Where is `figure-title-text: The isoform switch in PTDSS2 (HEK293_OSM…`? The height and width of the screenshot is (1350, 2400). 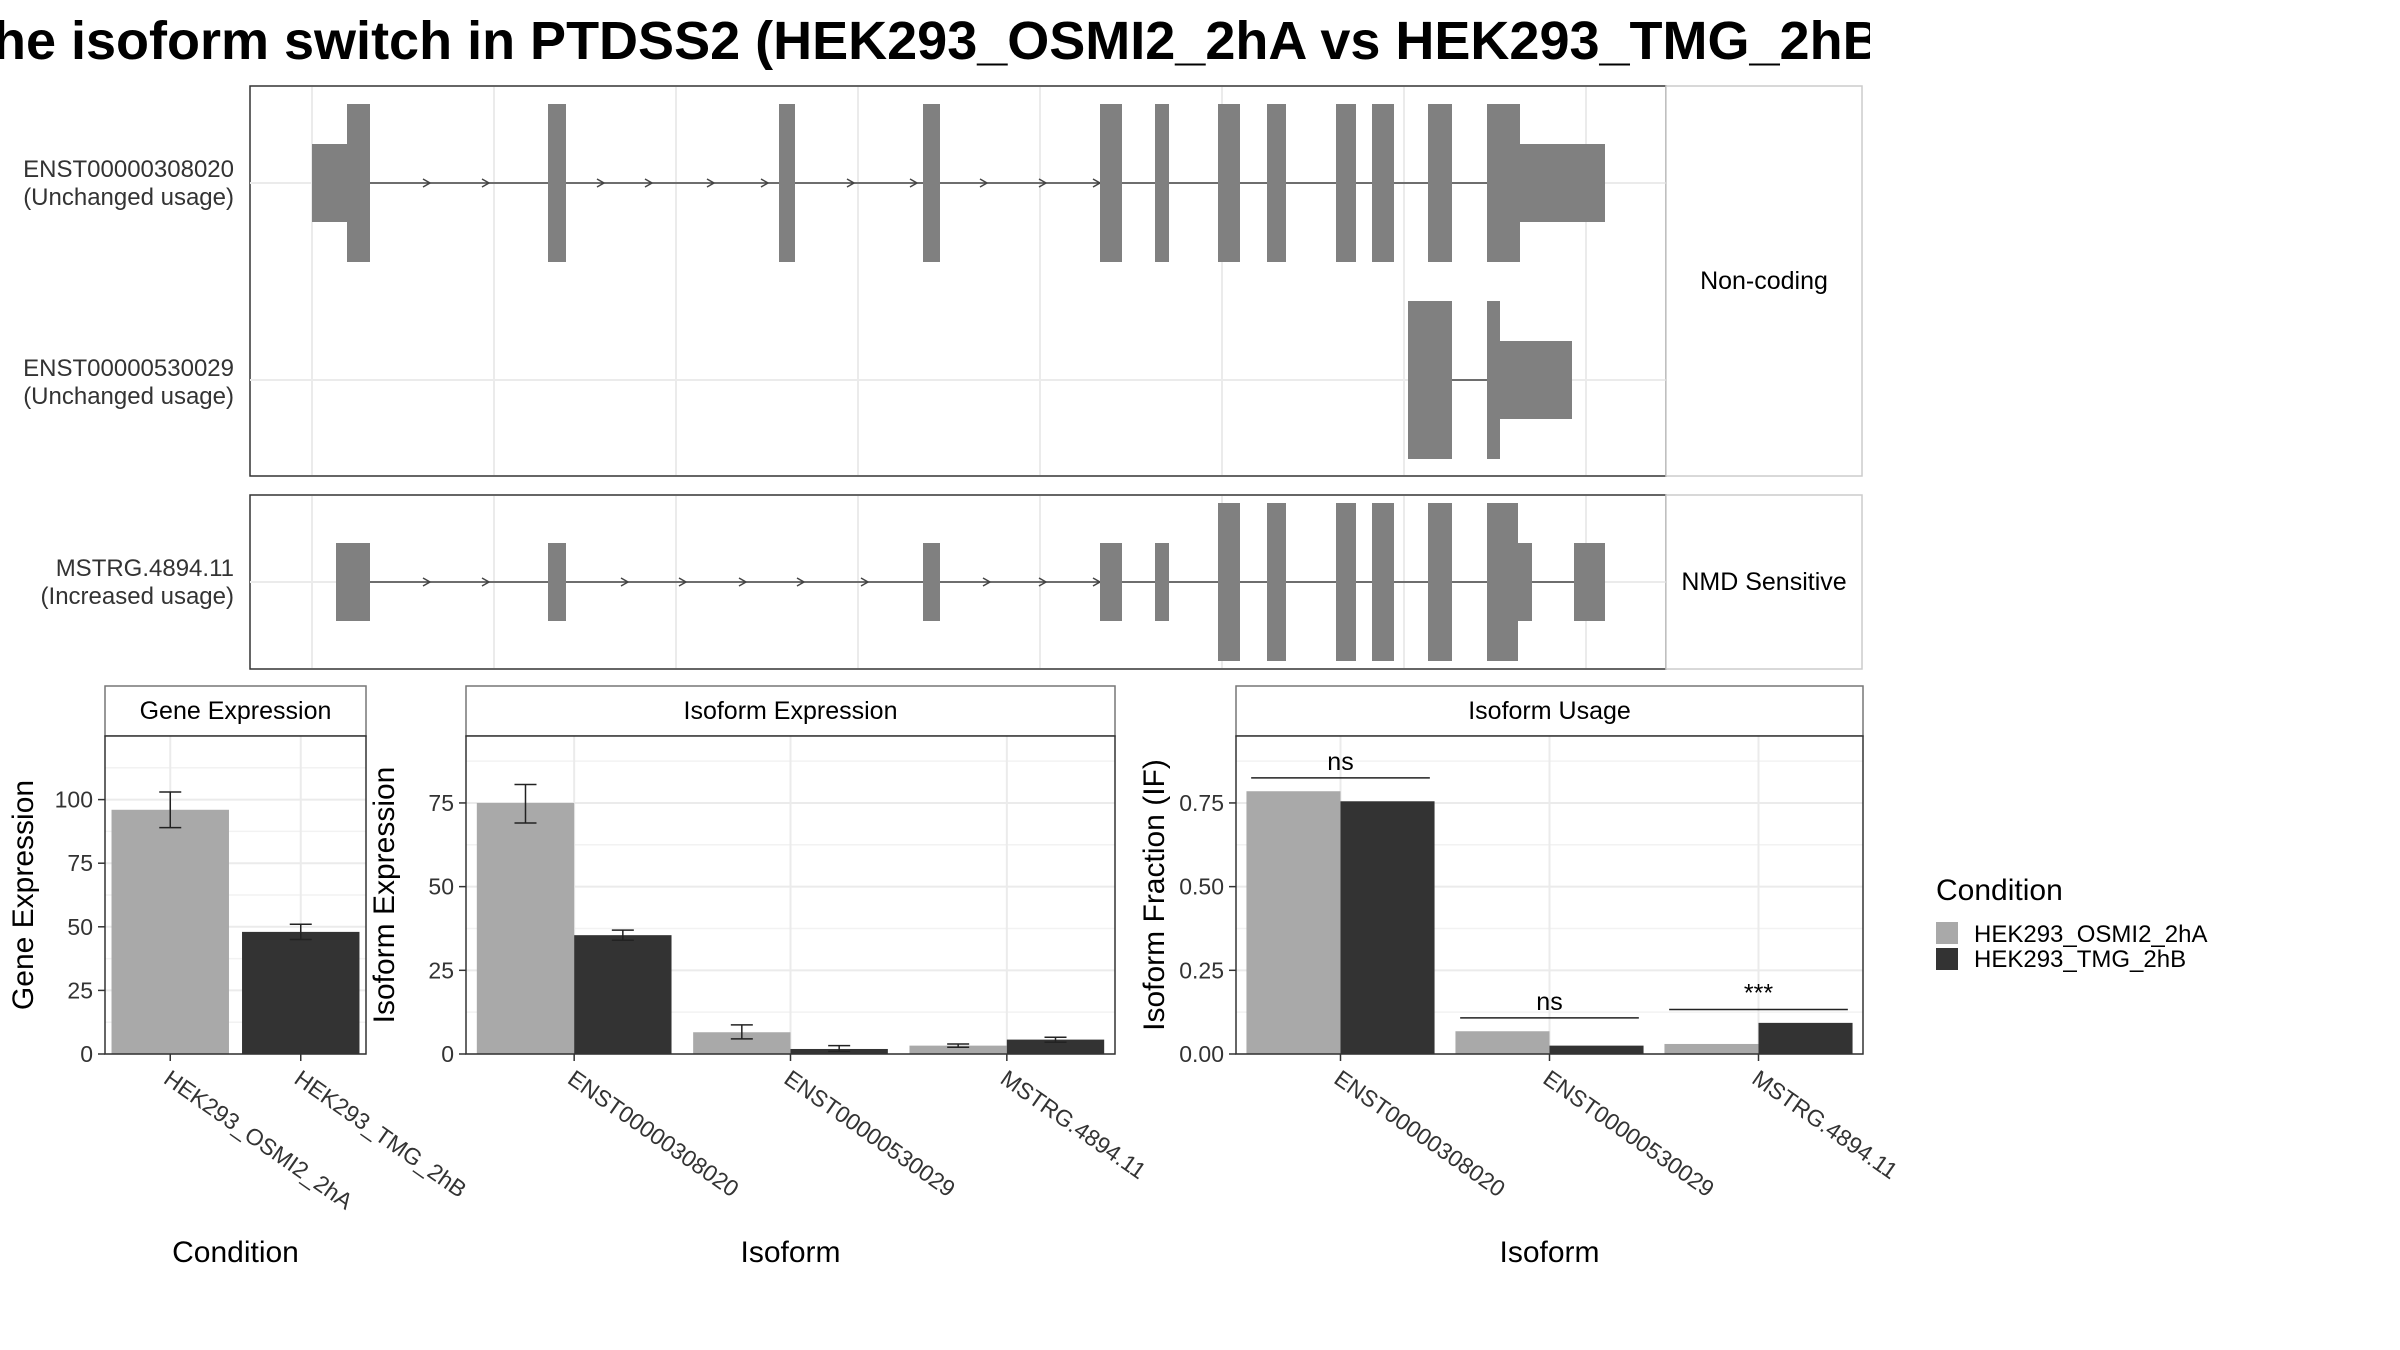
figure-title-text: The isoform switch in PTDSS2 (HEK293_OSM… is located at coordinates (935, 41).